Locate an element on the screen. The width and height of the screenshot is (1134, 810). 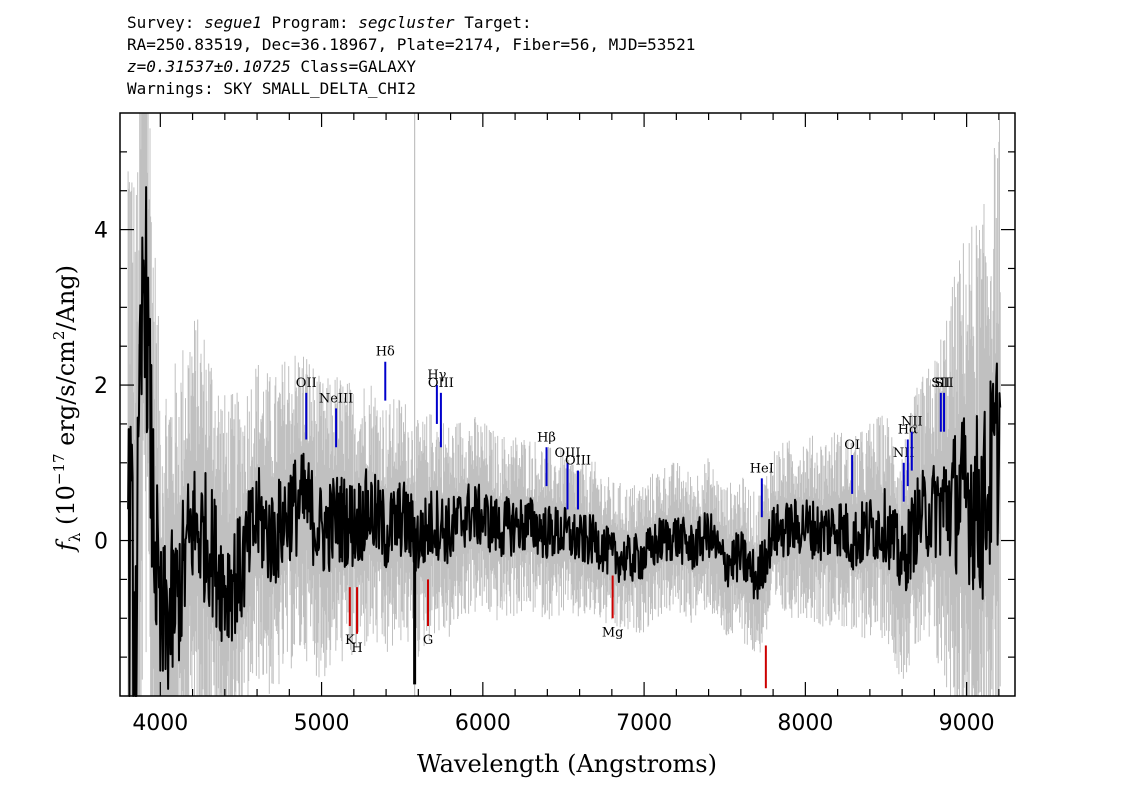
x-tick-label: 9000 is located at coordinates (967, 723).